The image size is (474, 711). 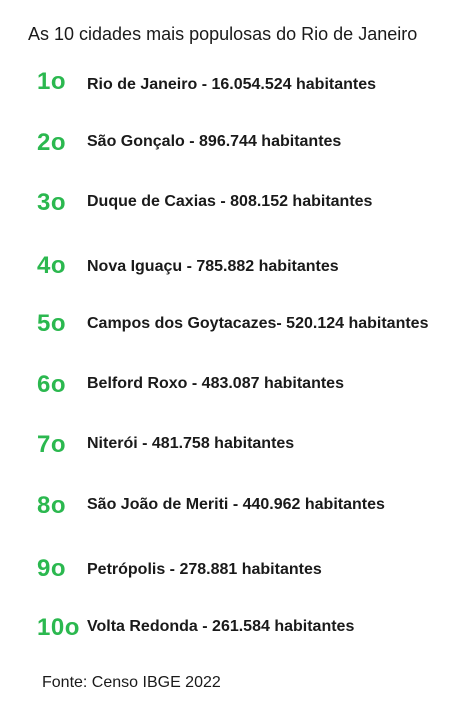 I want to click on rank-number: 6o, so click(x=52, y=384).